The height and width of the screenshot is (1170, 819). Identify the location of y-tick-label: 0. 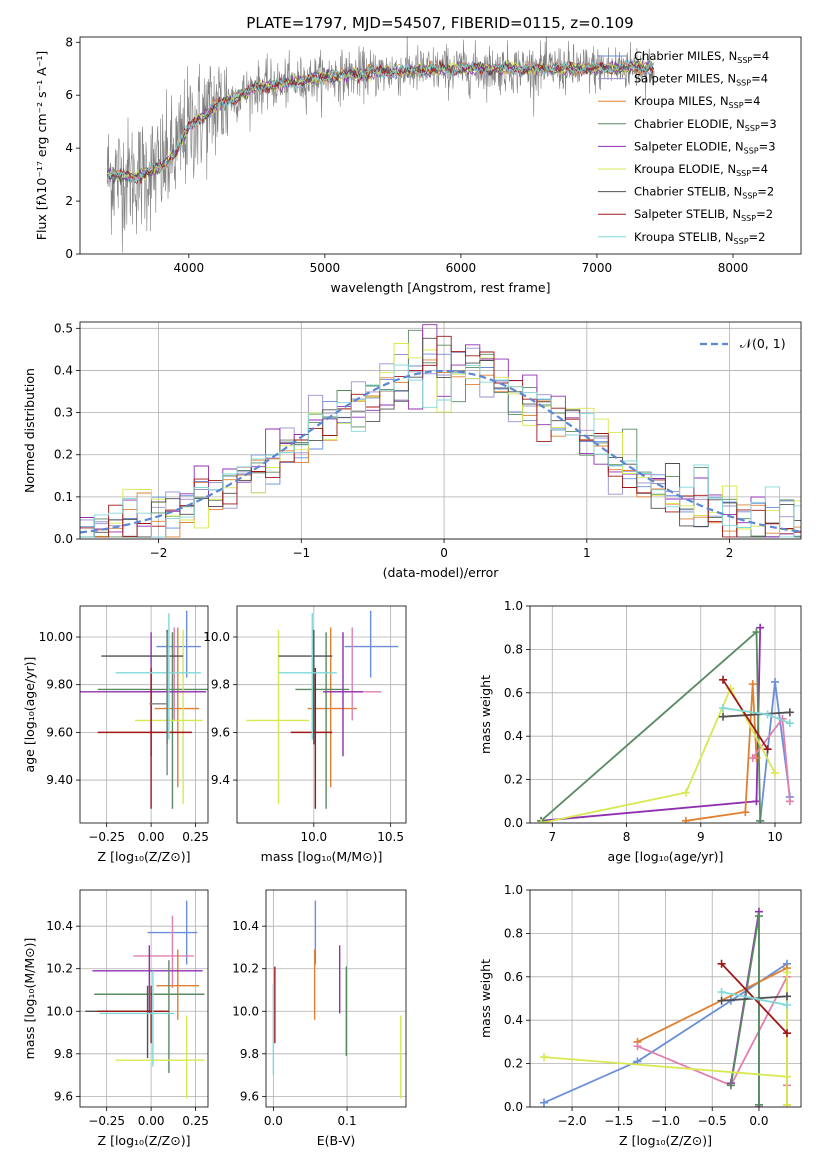
(69, 254).